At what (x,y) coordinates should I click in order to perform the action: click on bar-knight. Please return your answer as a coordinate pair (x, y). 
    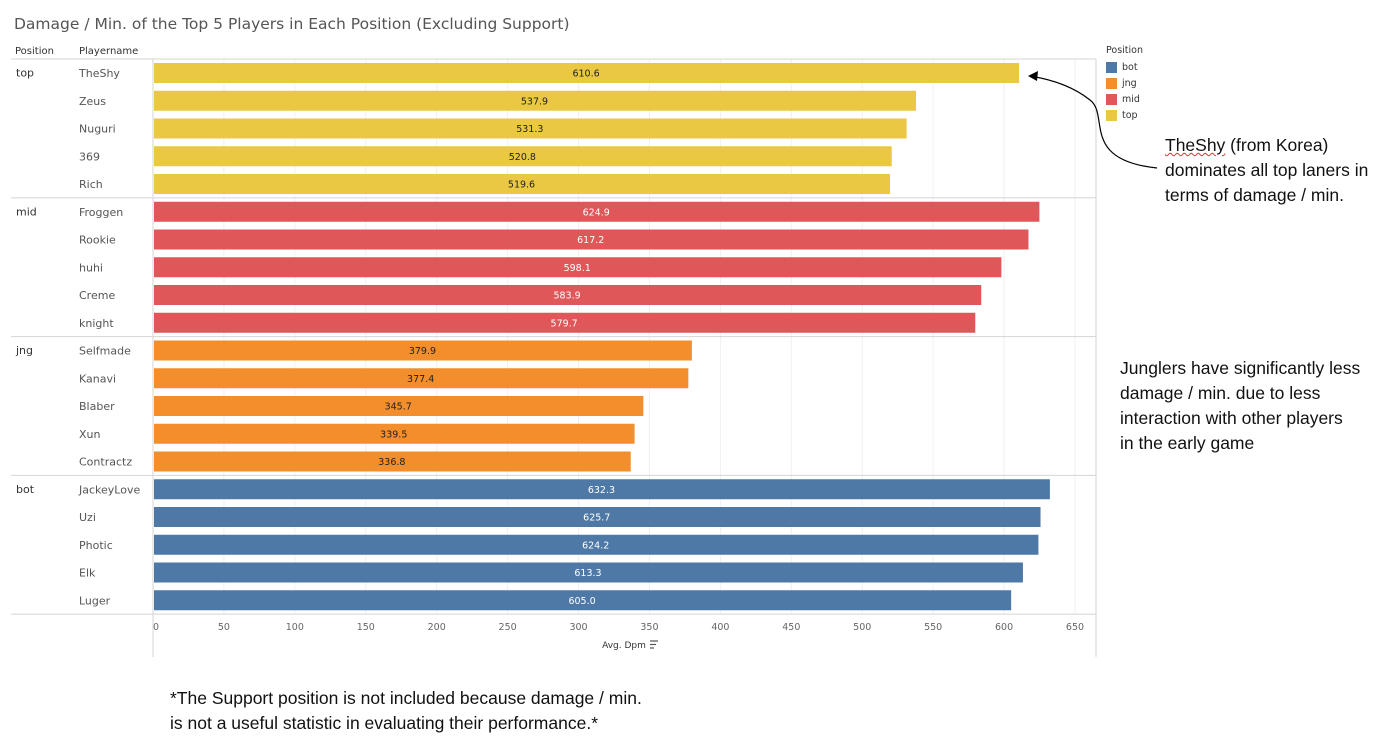
    Looking at the image, I should click on (565, 322).